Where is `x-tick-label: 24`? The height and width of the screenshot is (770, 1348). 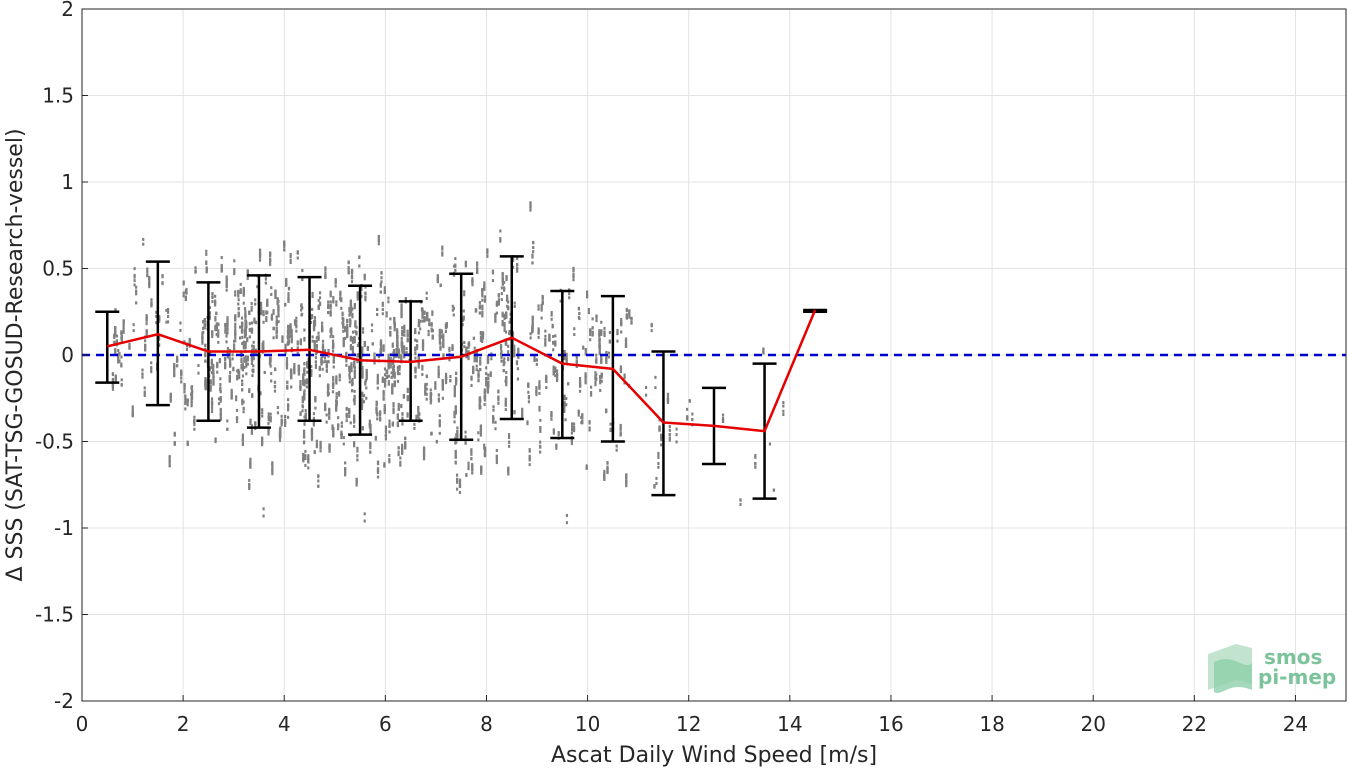
x-tick-label: 24 is located at coordinates (1295, 724).